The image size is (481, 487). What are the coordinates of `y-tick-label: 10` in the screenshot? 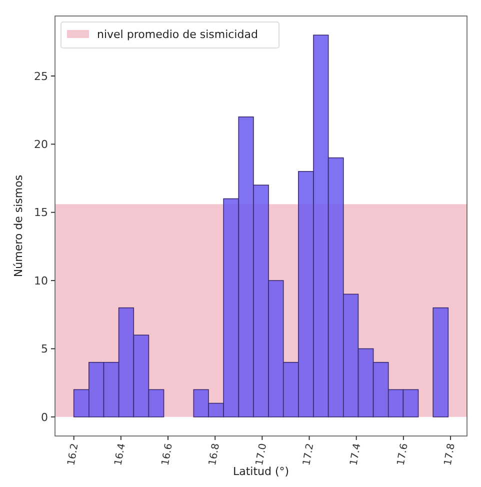 It's located at (41, 281).